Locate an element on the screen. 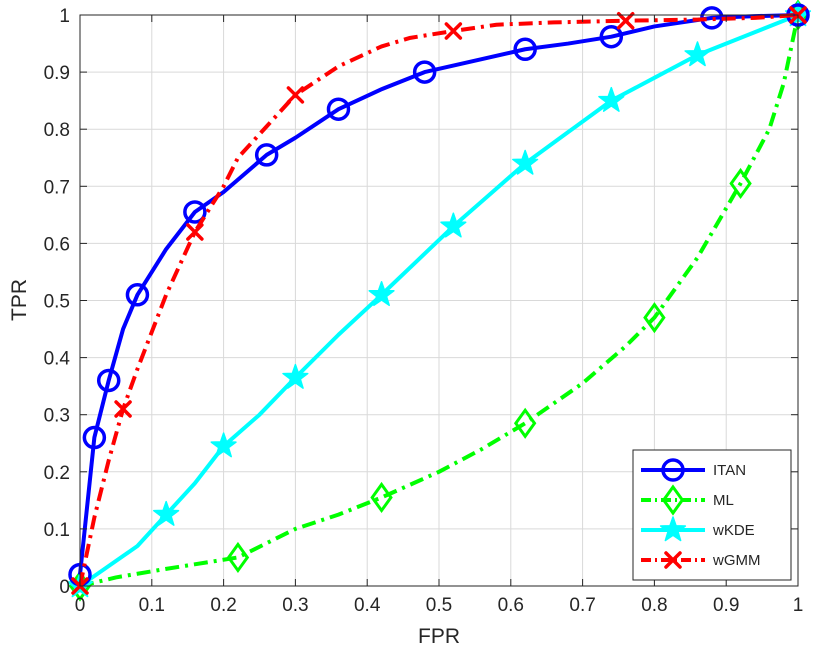 The image size is (831, 656). x-axis-label: FPR is located at coordinates (439, 636).